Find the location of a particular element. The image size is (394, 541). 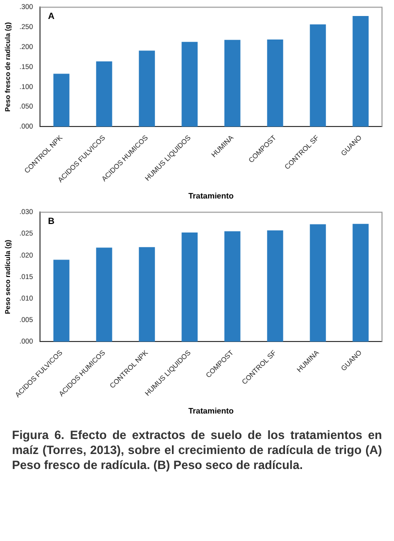

annotation: B is located at coordinates (52, 221).